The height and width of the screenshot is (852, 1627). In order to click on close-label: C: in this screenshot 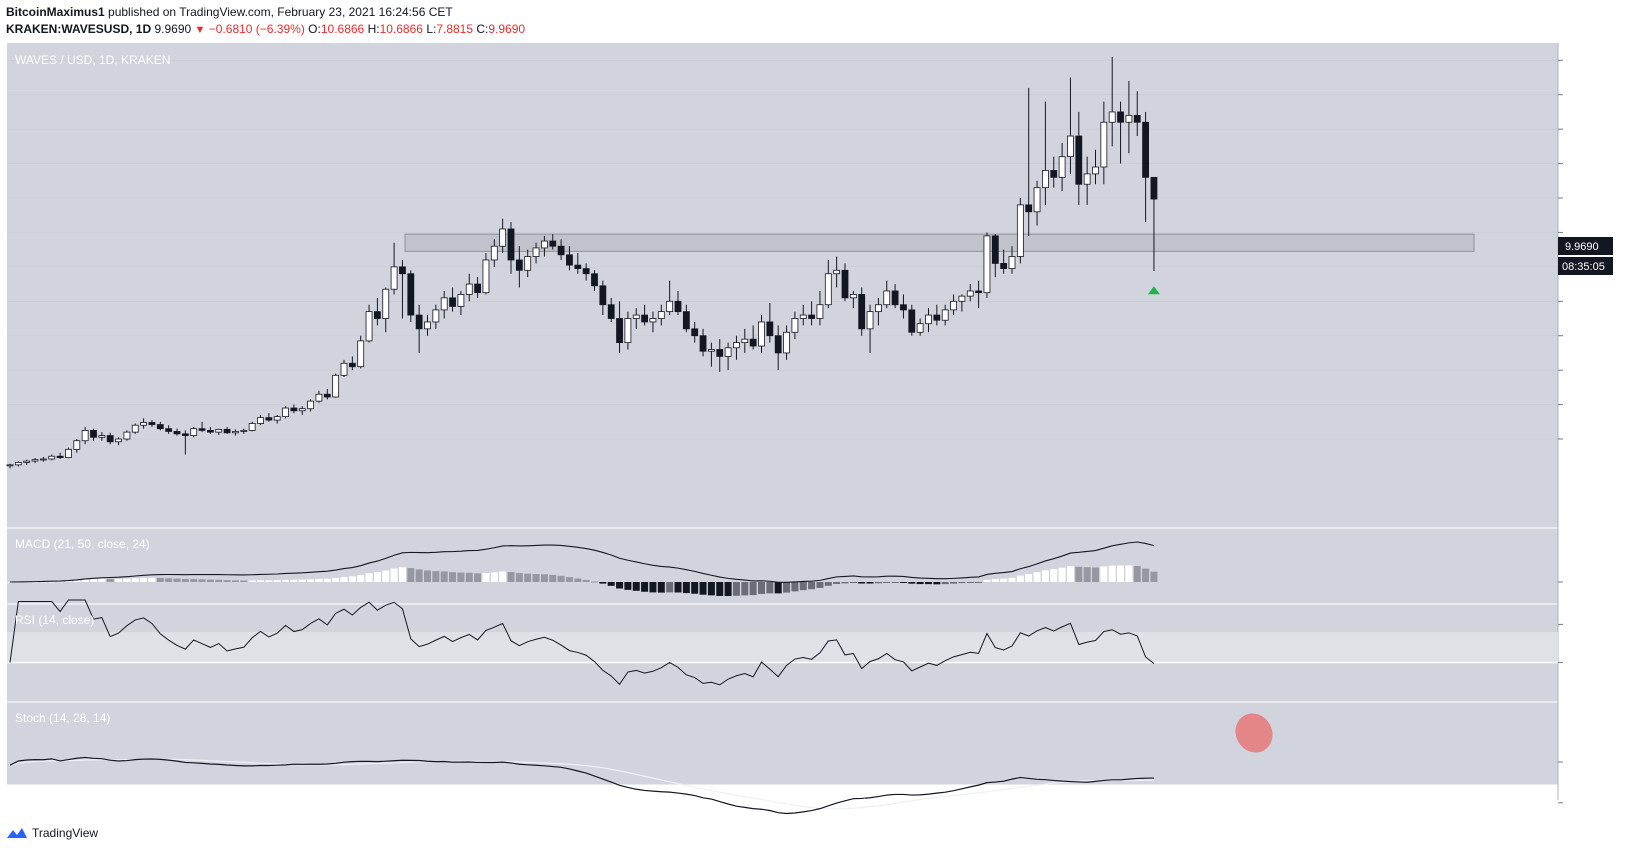, I will do `click(482, 29)`.